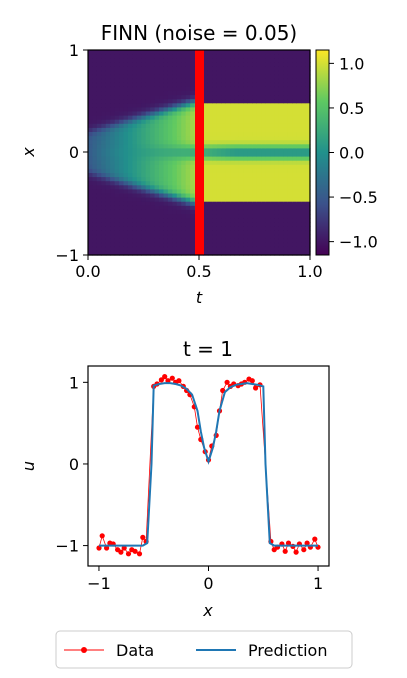 The height and width of the screenshot is (678, 407). What do you see at coordinates (28, 466) in the screenshot?
I see `line-y-axis-label: u` at bounding box center [28, 466].